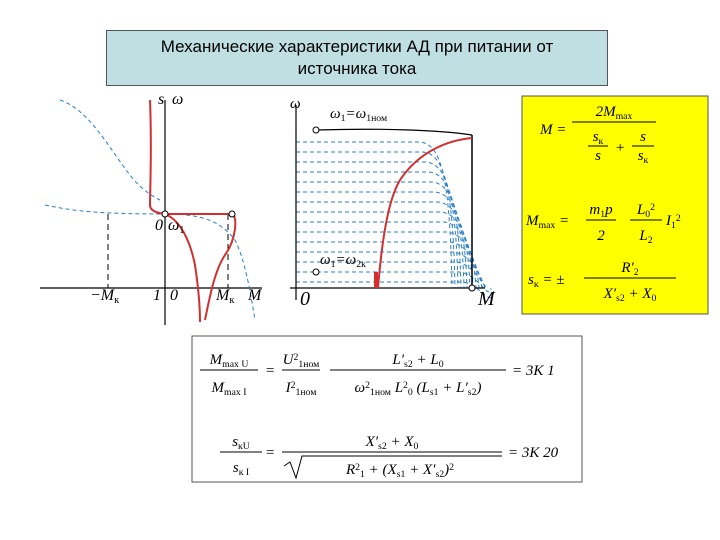 This screenshot has height=540, width=720. Describe the element at coordinates (241, 469) in the screenshot. I see `formula-text: sк I` at that location.